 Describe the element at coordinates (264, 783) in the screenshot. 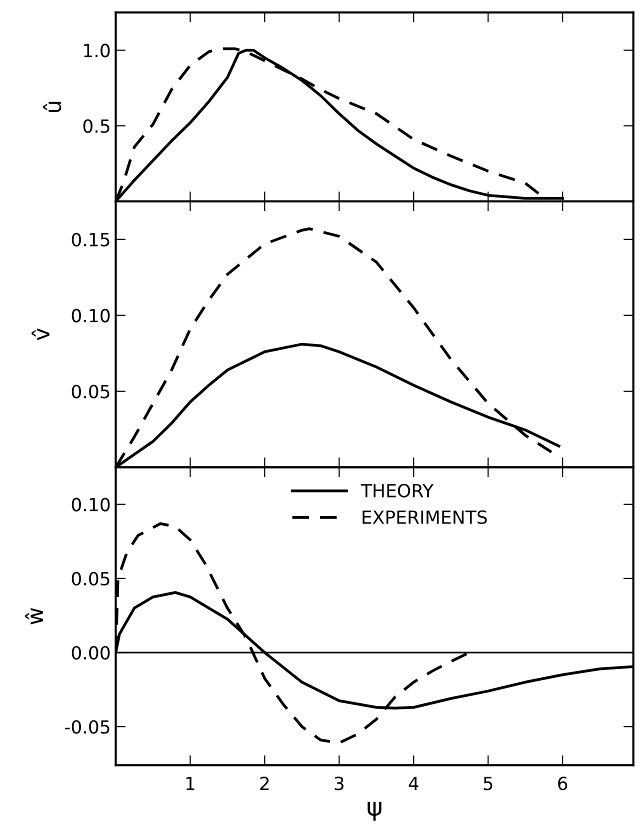

I see `x-tick-label: 2` at that location.